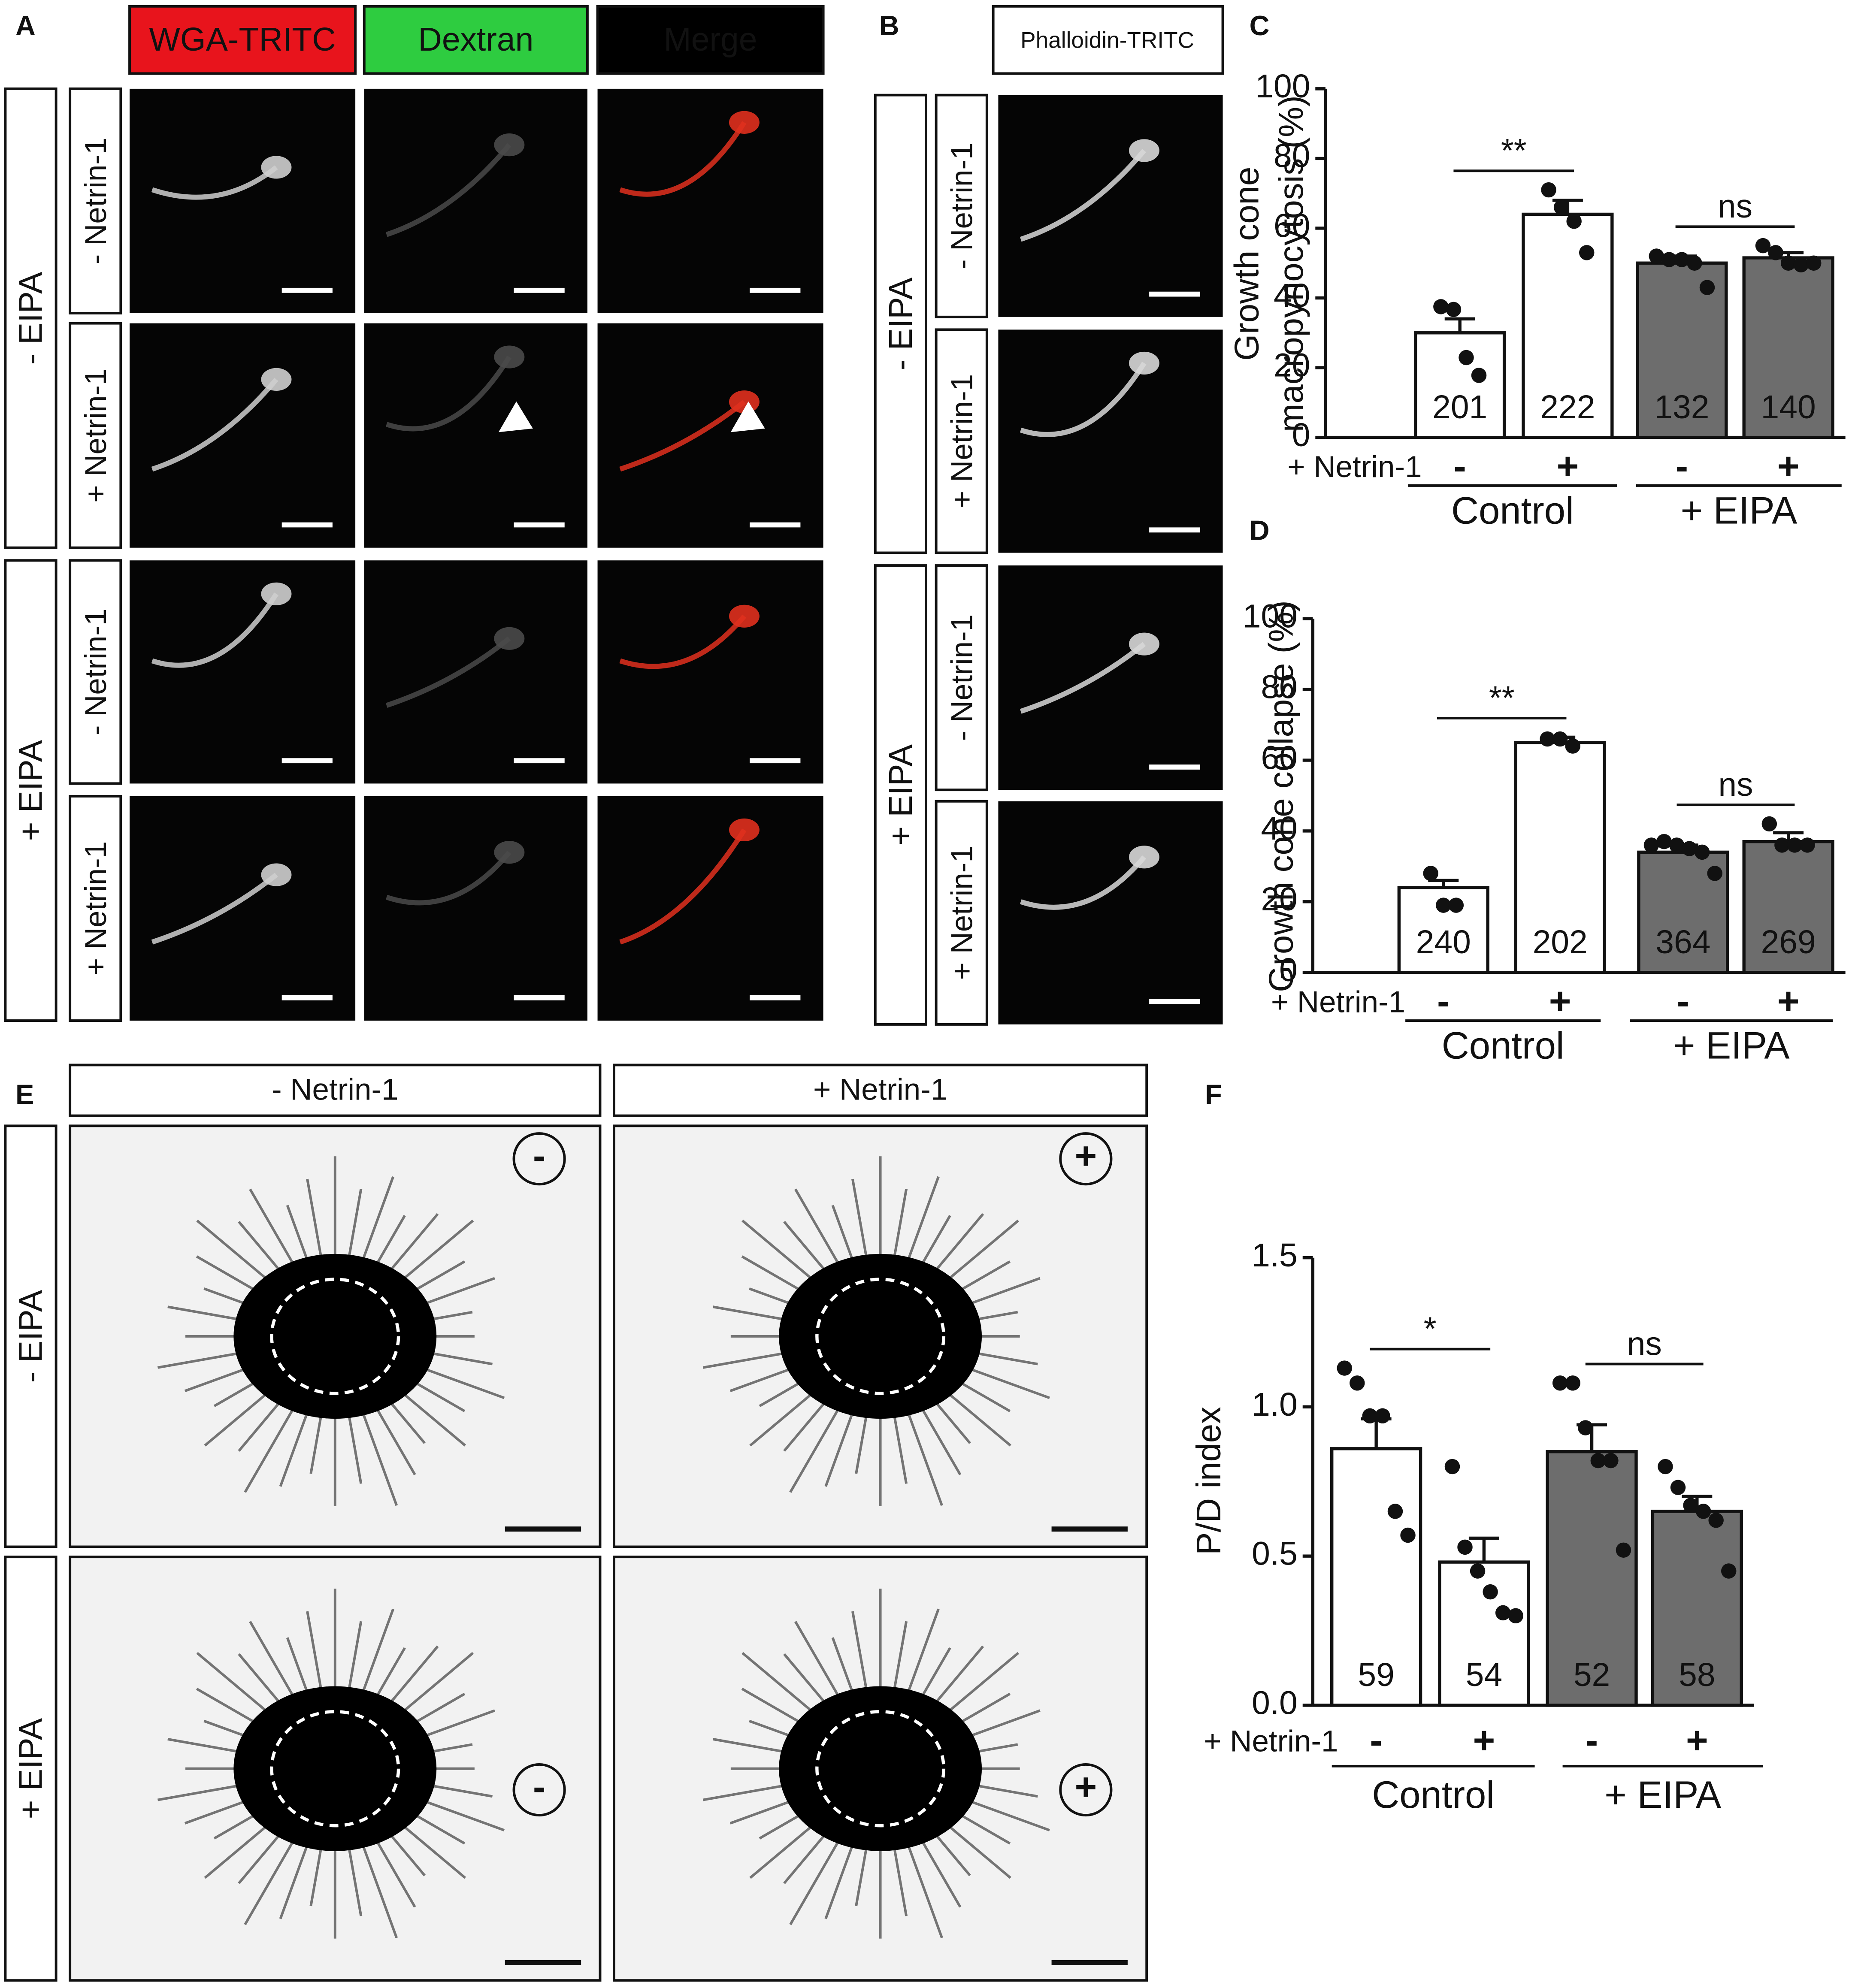  Describe the element at coordinates (1697, 1674) in the screenshot. I see `n-label: 58` at that location.